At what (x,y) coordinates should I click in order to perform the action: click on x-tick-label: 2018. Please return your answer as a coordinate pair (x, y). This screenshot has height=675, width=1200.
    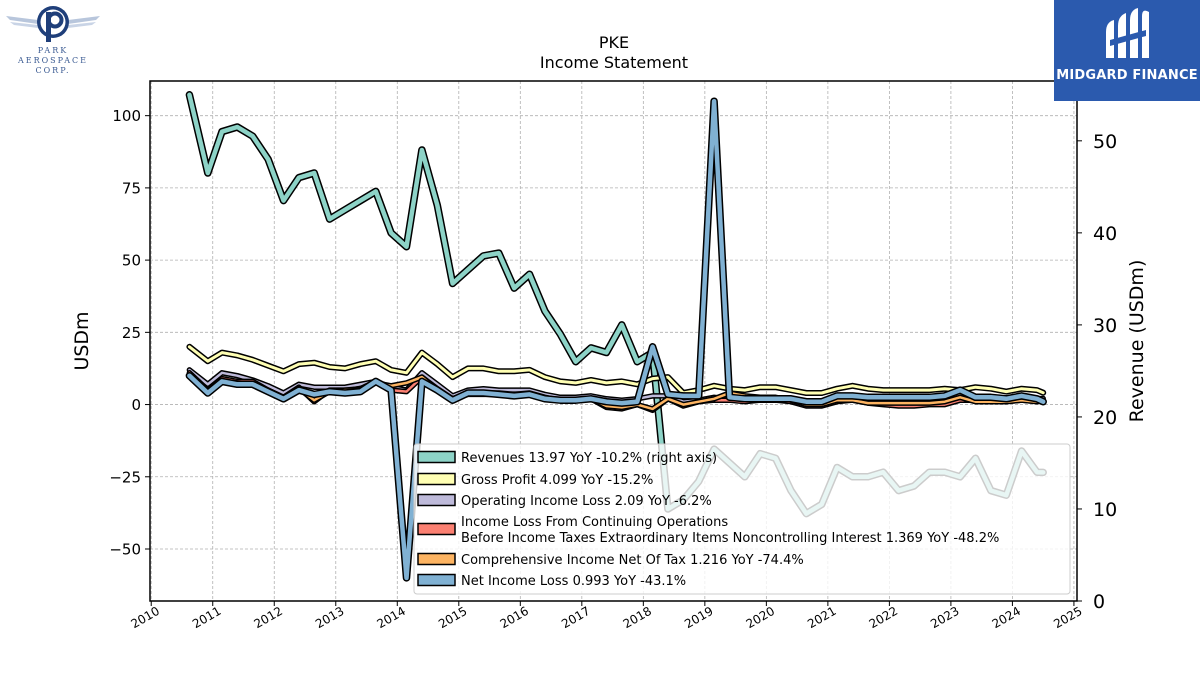
    Looking at the image, I should click on (637, 617).